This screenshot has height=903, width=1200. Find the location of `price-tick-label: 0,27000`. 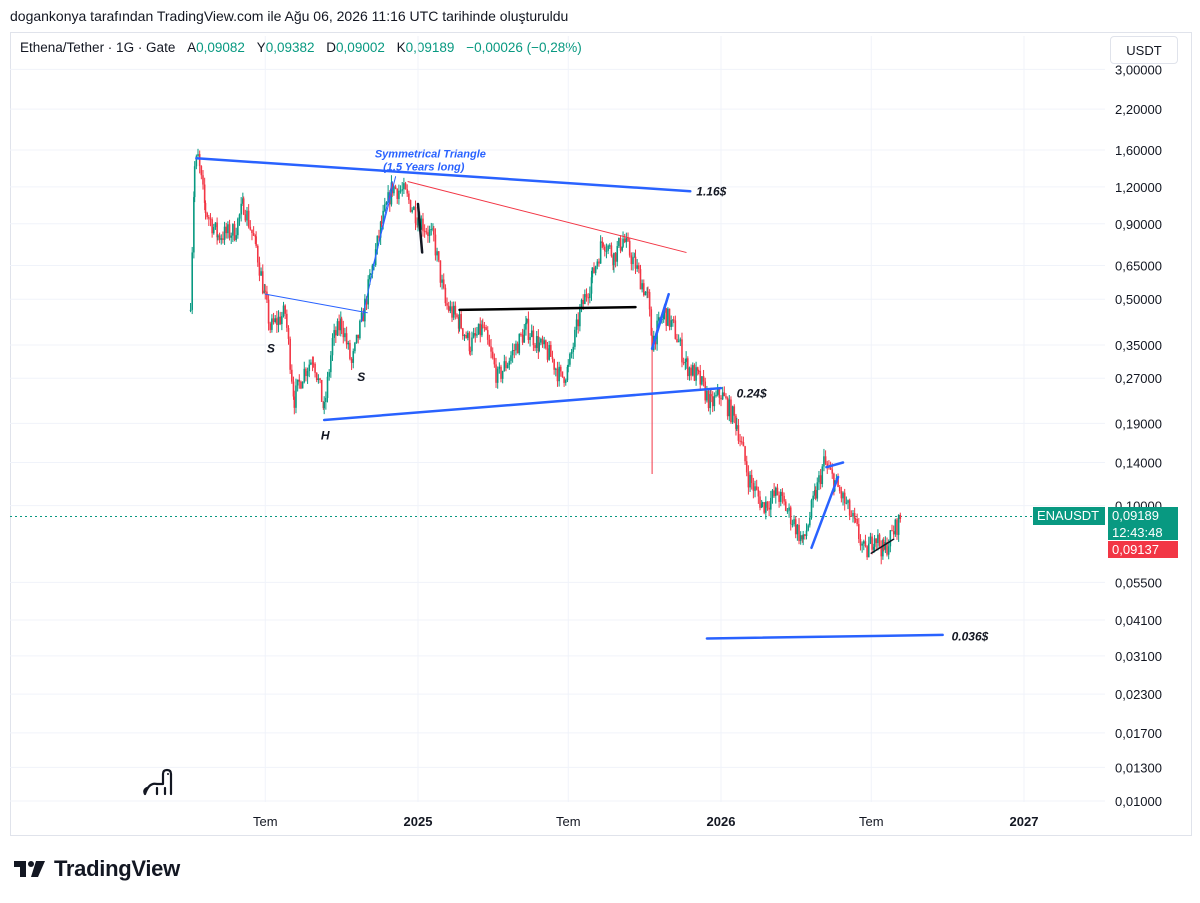

price-tick-label: 0,27000 is located at coordinates (1138, 378).